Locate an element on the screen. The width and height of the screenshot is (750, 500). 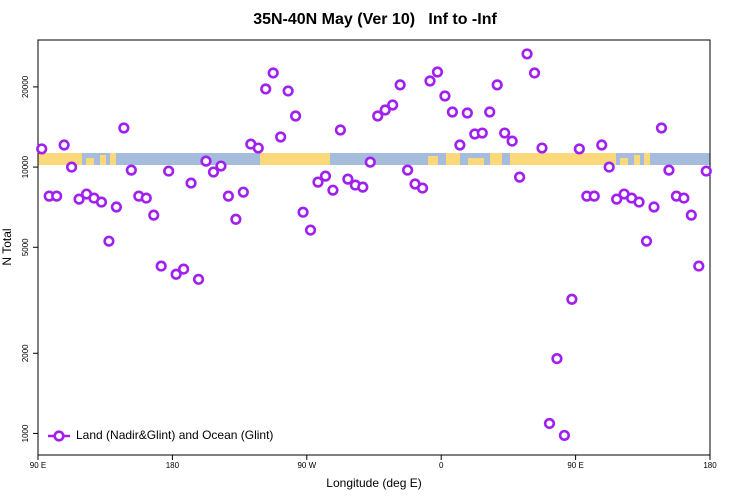
y-axis-label: N Total is located at coordinates (7, 246).